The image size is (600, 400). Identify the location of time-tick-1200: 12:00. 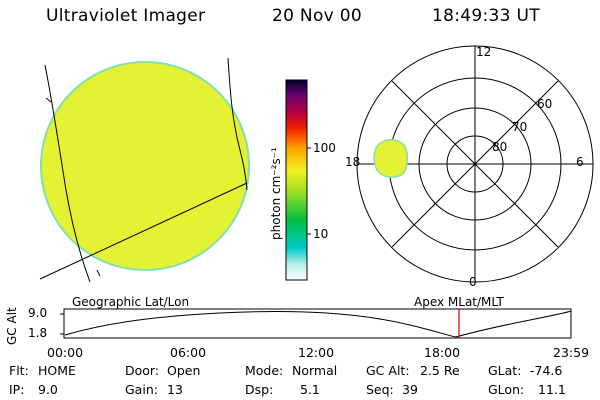
(316, 352).